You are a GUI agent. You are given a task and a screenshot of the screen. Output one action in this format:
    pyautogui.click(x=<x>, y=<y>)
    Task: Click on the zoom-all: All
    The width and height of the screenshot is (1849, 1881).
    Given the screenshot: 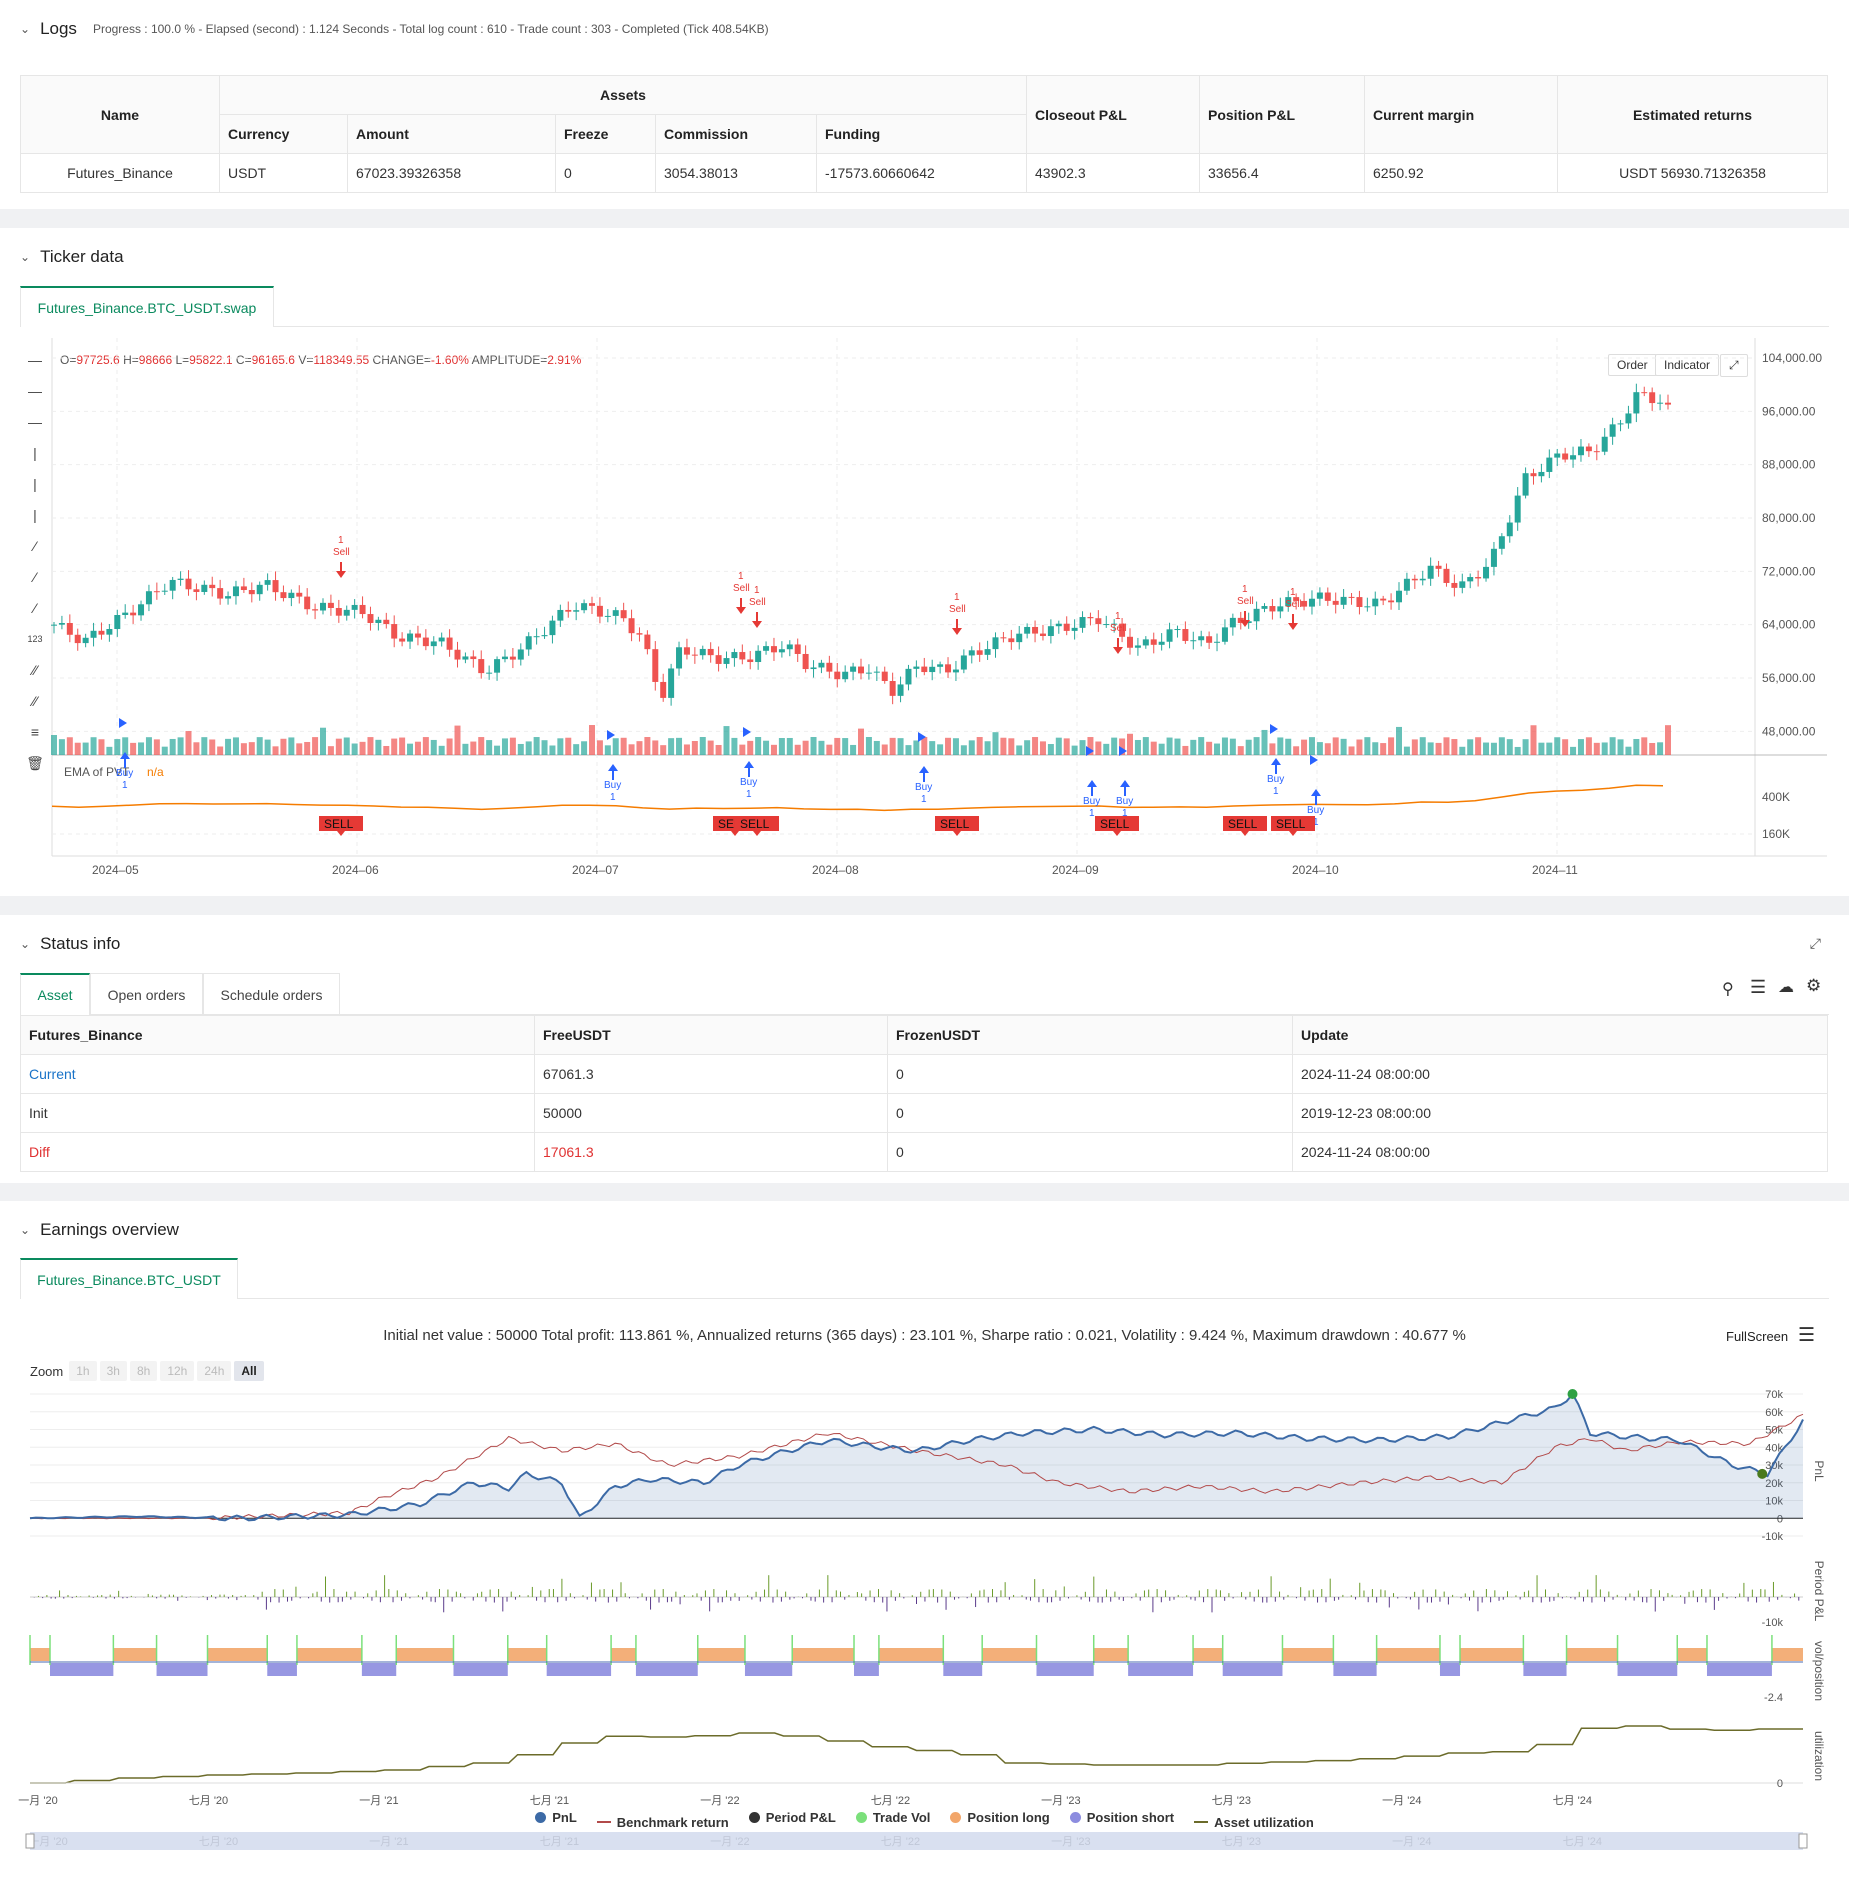 What is the action you would take?
    pyautogui.click(x=249, y=1371)
    